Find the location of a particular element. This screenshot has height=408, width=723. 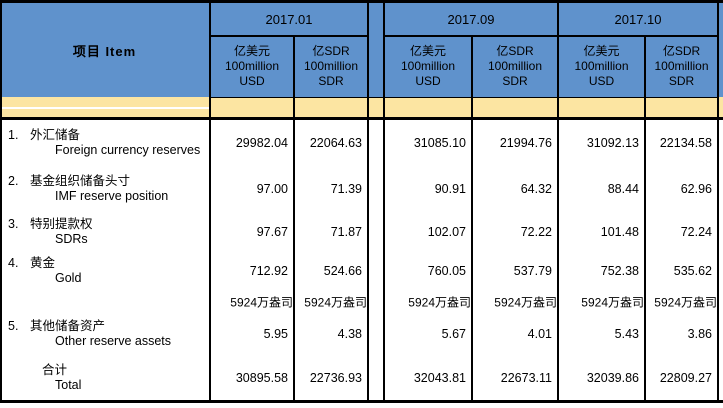

date-header-2017-01: 2017.01 is located at coordinates (289, 19).